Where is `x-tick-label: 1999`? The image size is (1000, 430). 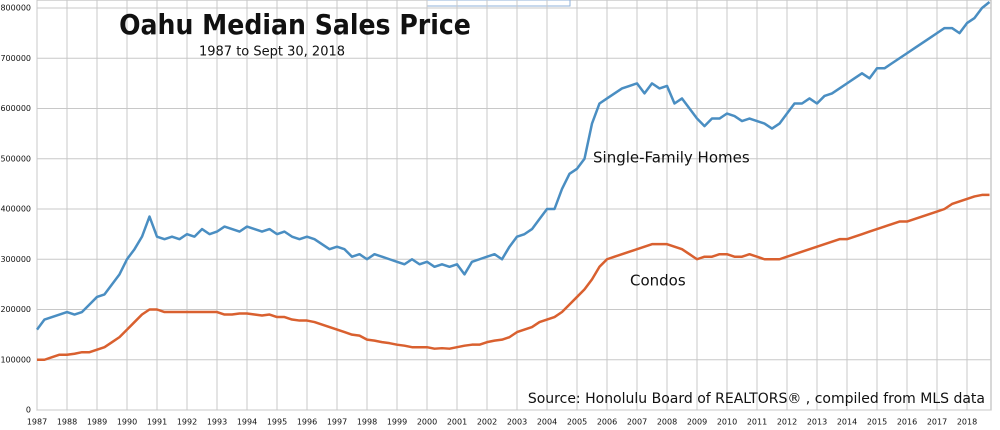 x-tick-label: 1999 is located at coordinates (397, 422).